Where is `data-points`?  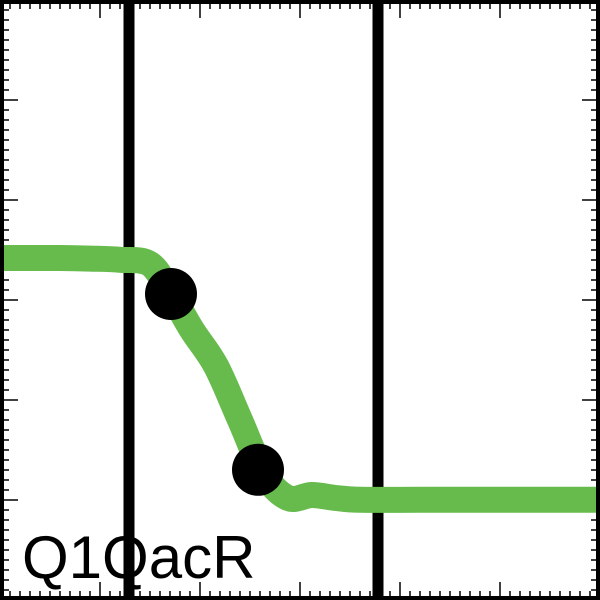 data-points is located at coordinates (214, 382).